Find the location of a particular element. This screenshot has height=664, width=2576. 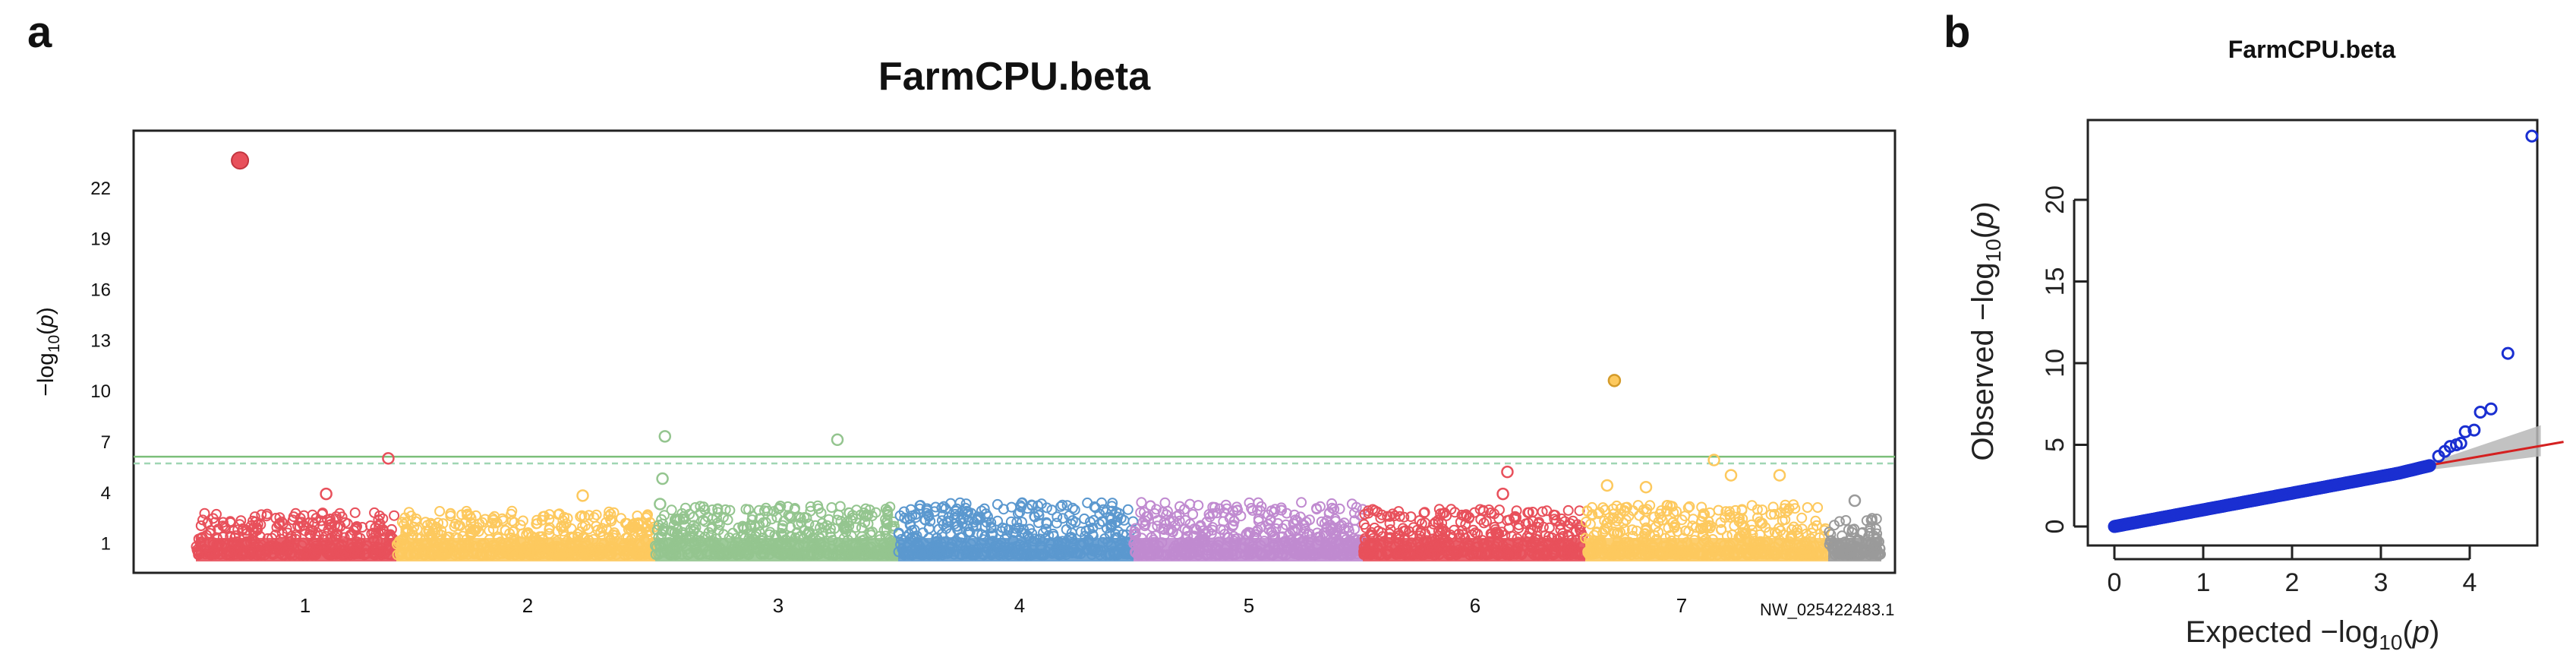

manhattan-y-tick-label: 7 is located at coordinates (106, 442).